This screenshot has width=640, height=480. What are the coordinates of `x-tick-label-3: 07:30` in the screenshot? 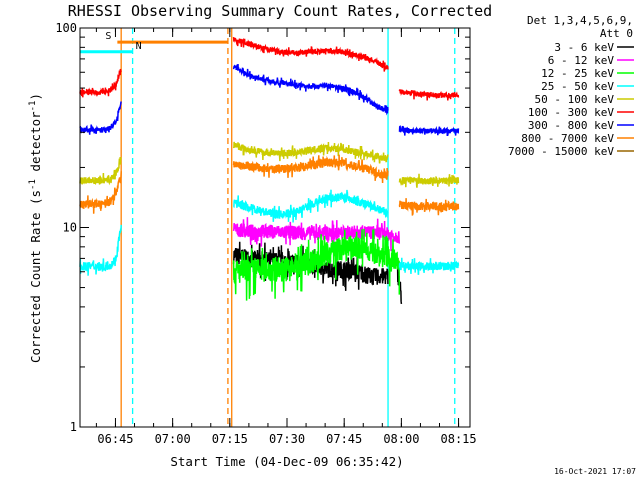 It's located at (287, 439).